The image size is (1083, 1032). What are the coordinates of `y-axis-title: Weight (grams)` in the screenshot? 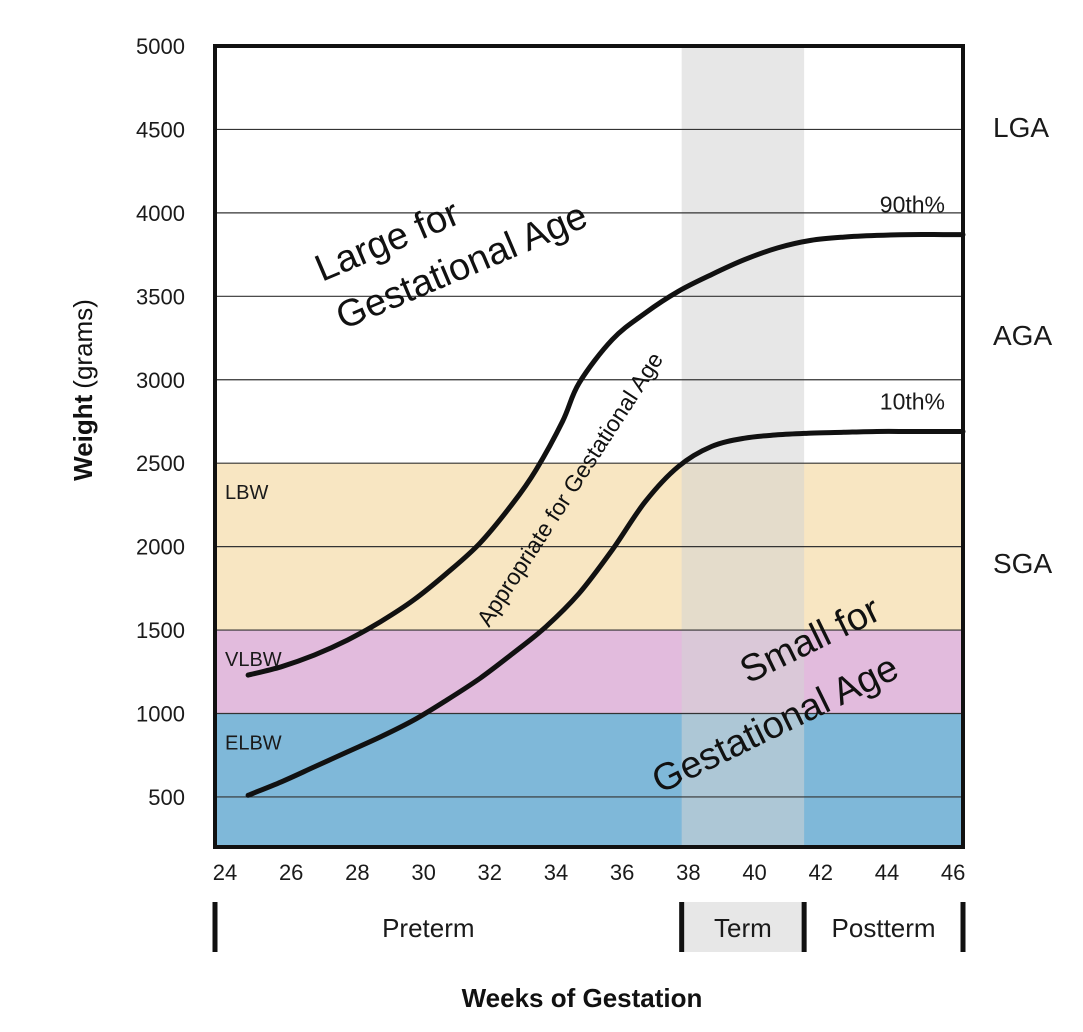 It's located at (83, 390).